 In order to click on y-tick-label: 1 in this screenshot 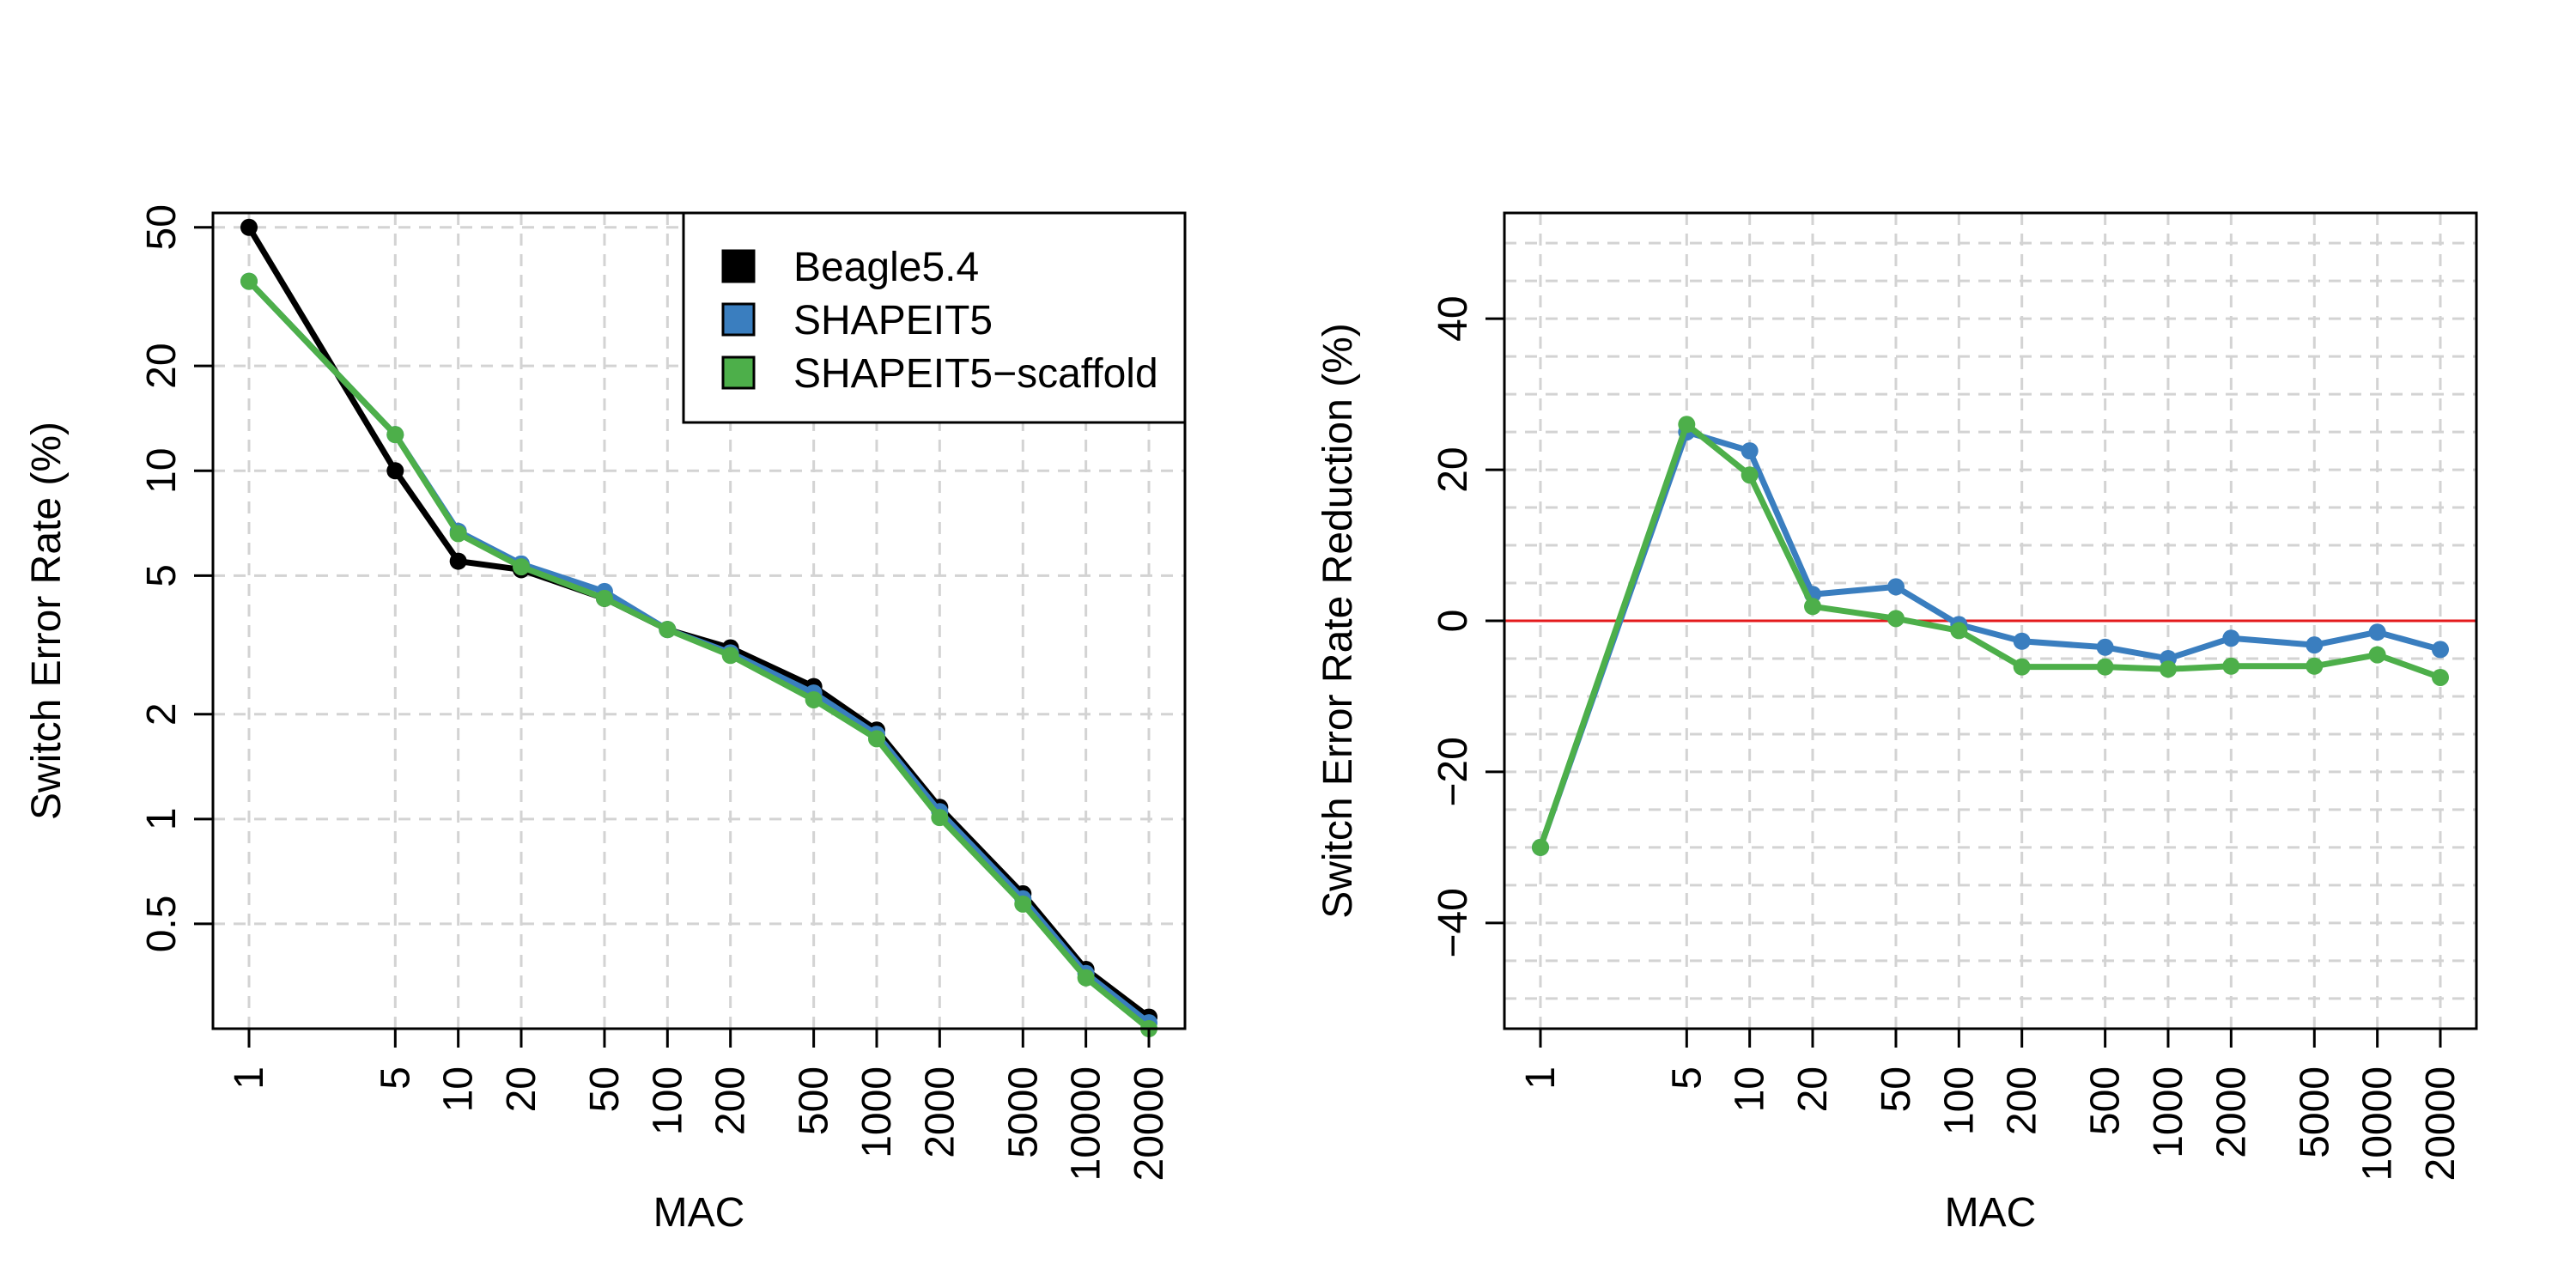, I will do `click(162, 819)`.